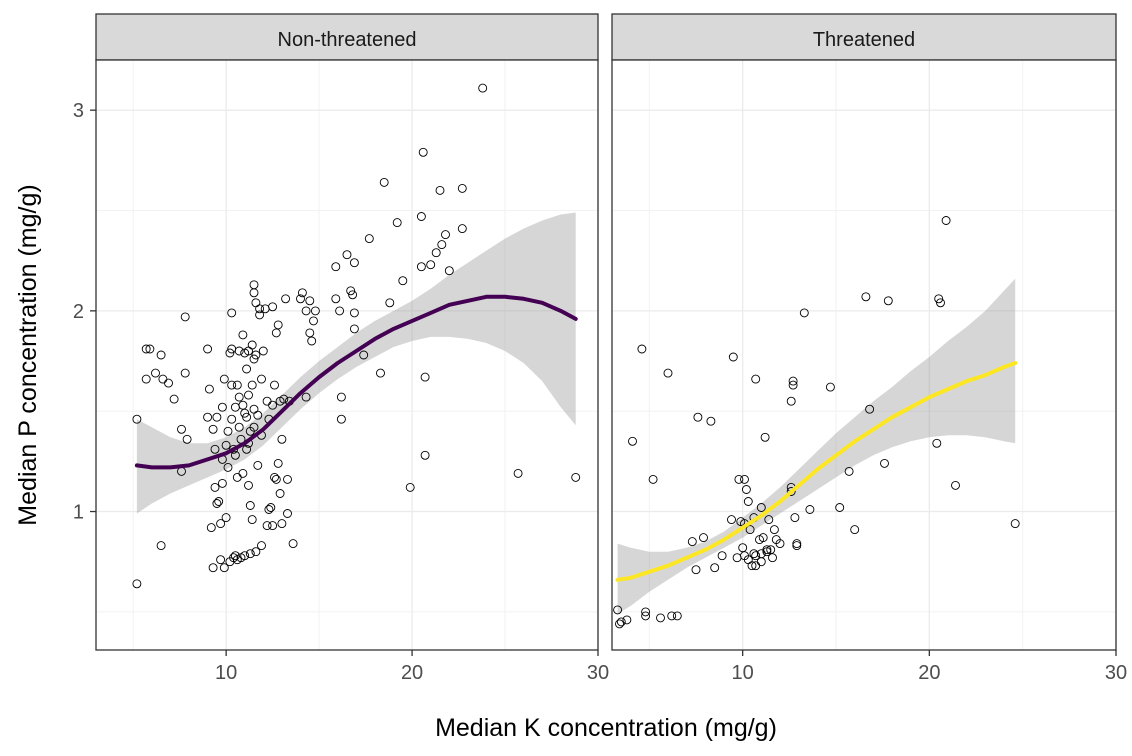 The height and width of the screenshot is (756, 1132). Describe the element at coordinates (606, 728) in the screenshot. I see `x-axis-title: Median K concentration (mg/g)` at that location.